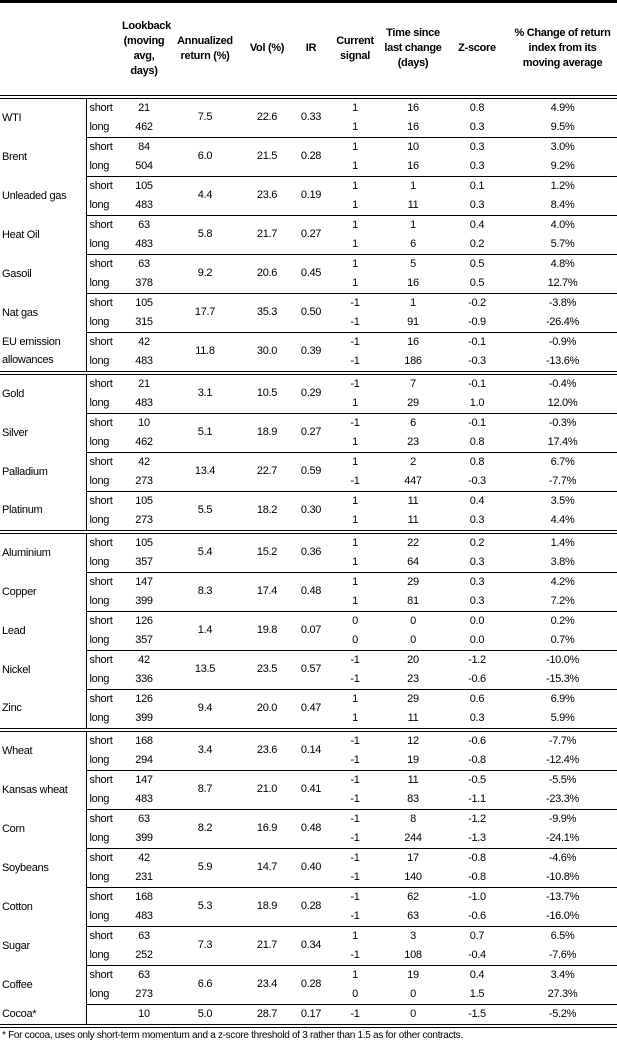 The width and height of the screenshot is (617, 1041). I want to click on commodity-name: Lead, so click(43, 630).